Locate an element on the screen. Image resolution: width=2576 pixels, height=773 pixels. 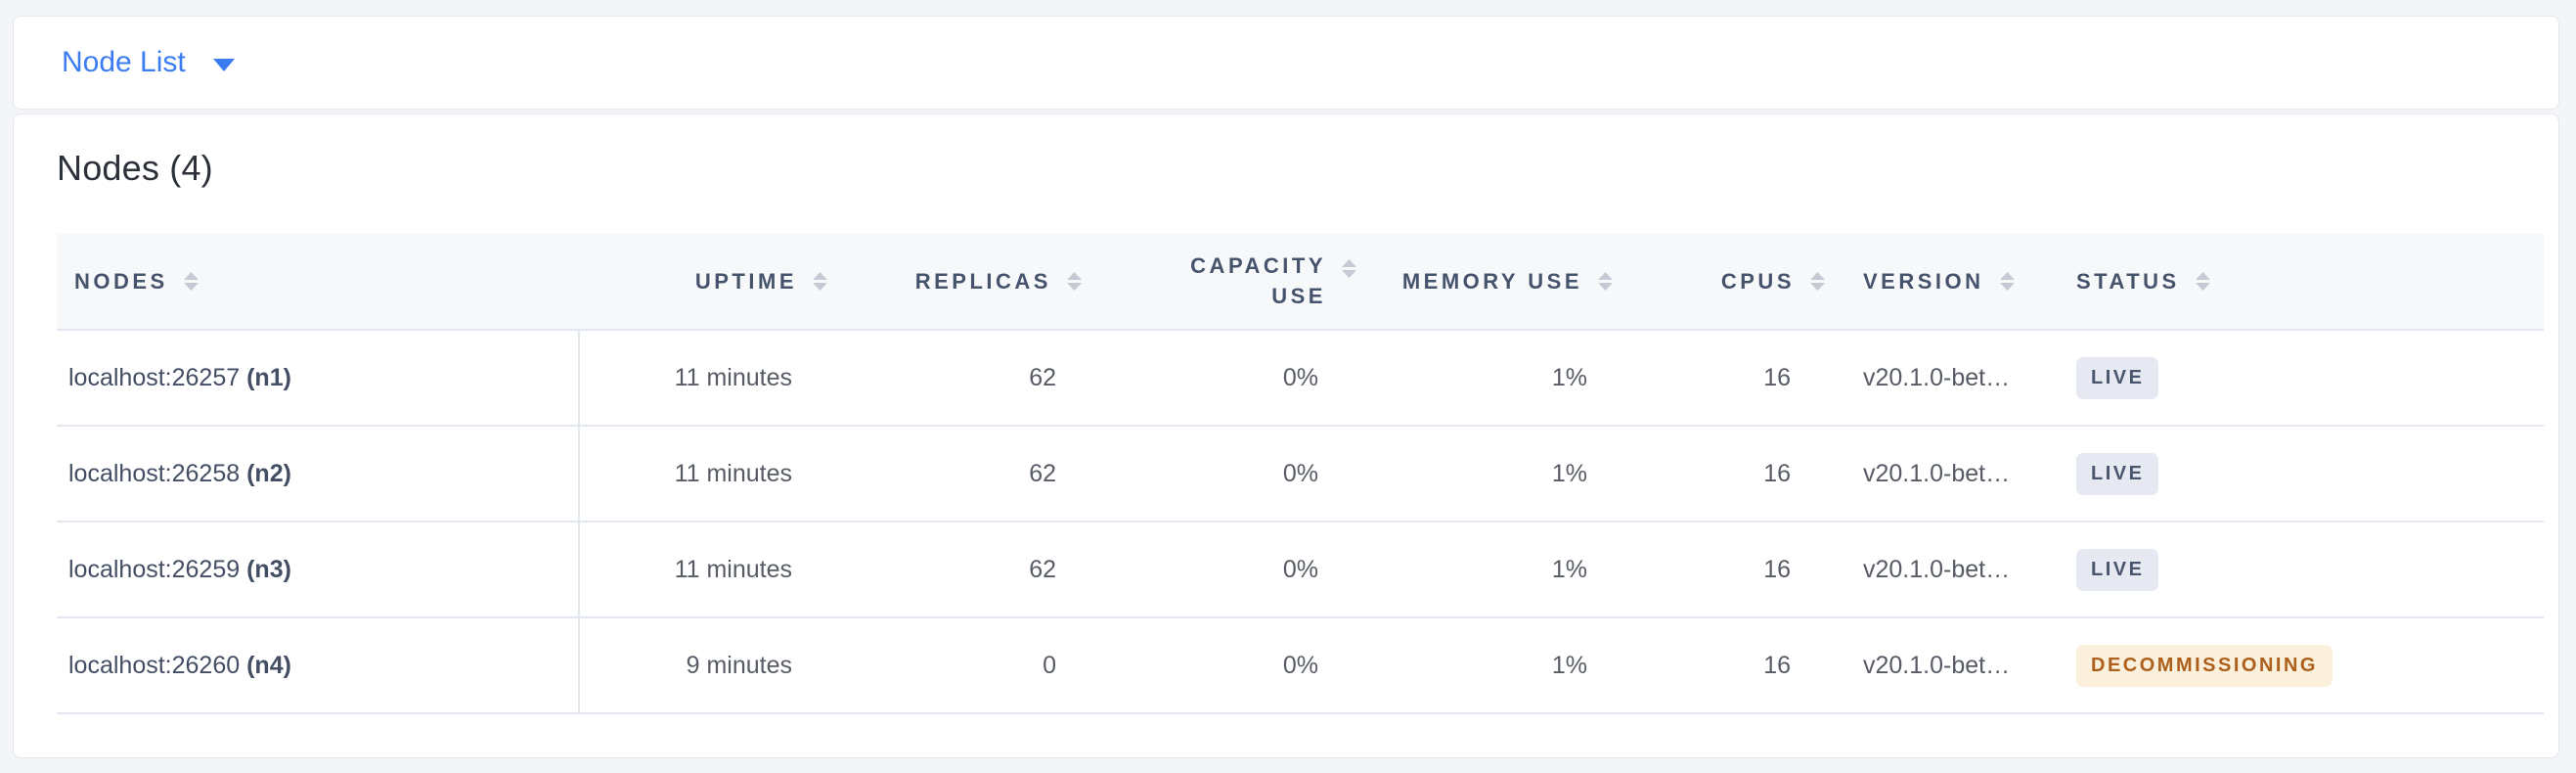
column-label-memory_use: MEMORY USE is located at coordinates (1491, 281).